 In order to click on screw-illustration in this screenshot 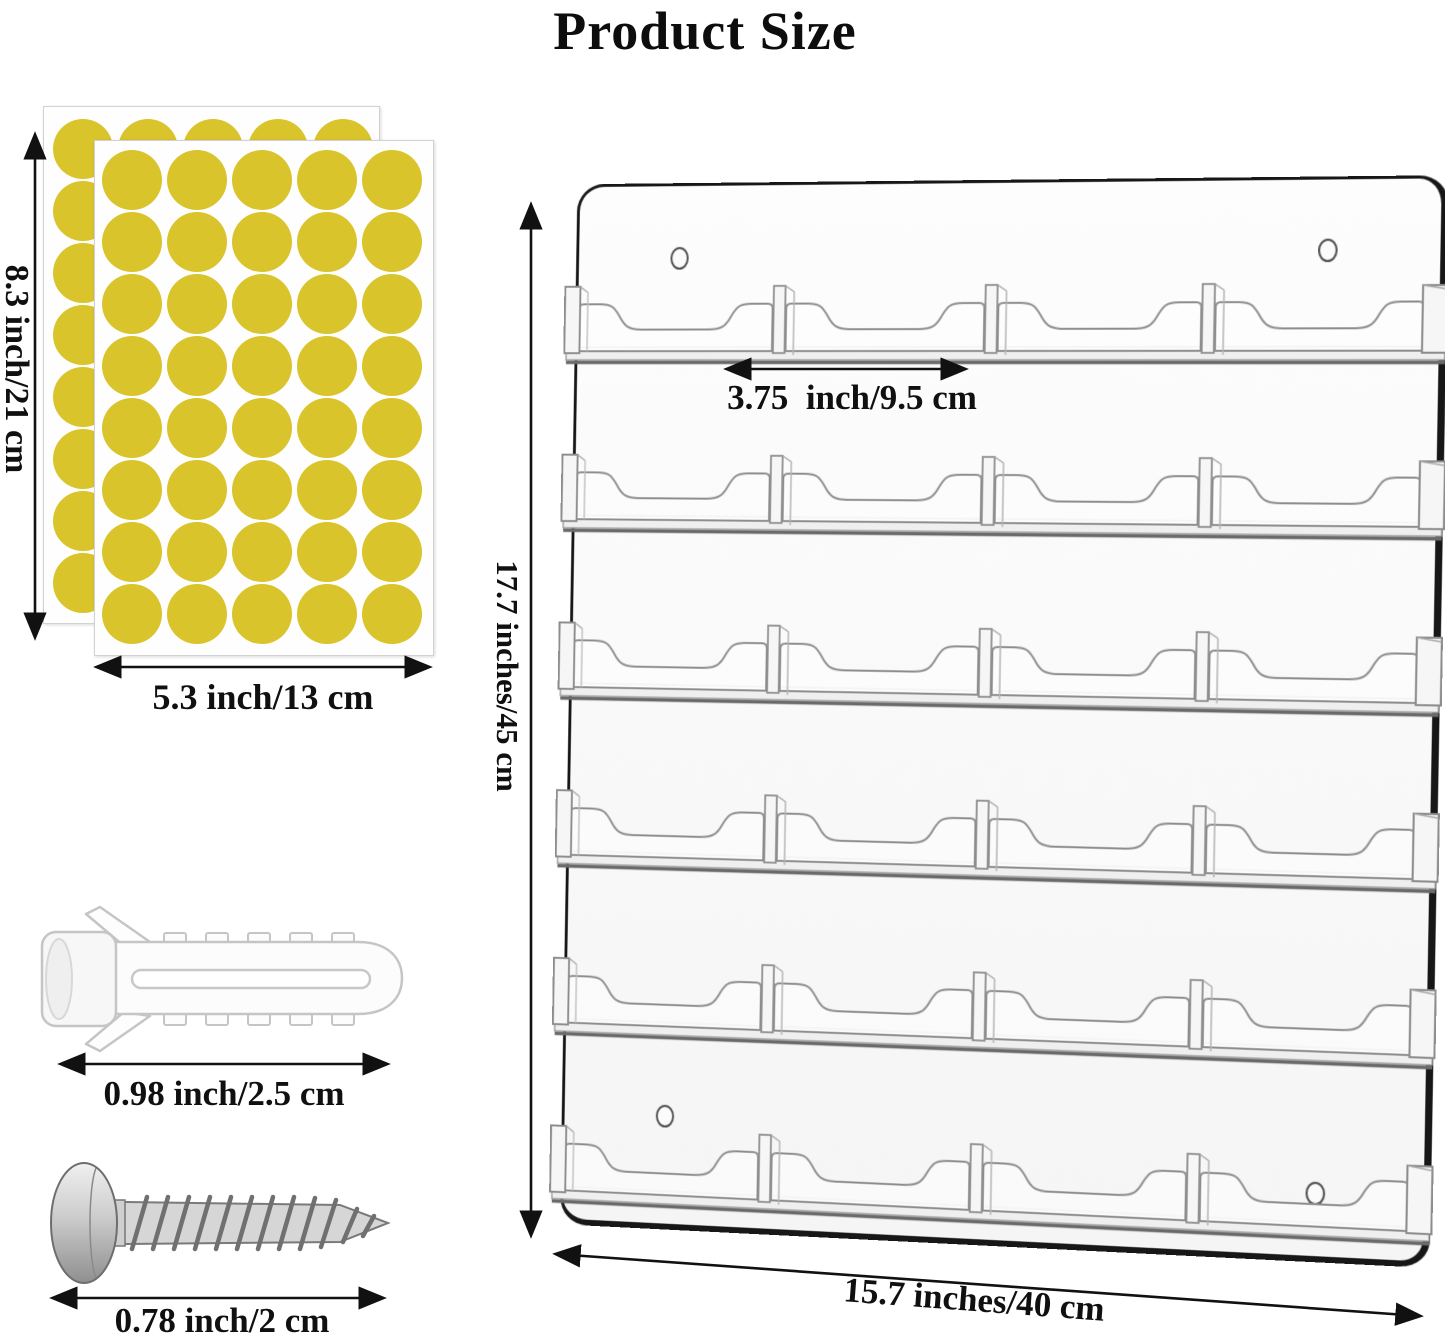, I will do `click(220, 1223)`.